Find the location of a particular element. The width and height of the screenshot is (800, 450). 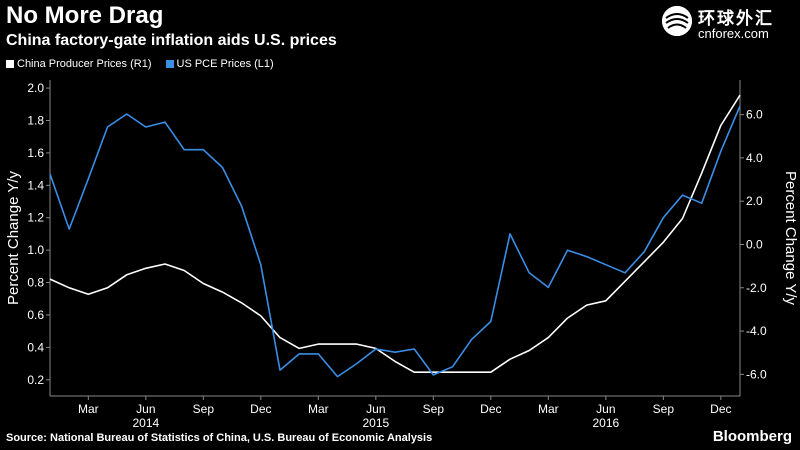

watermark-url: cnforex.com is located at coordinates (733, 33).